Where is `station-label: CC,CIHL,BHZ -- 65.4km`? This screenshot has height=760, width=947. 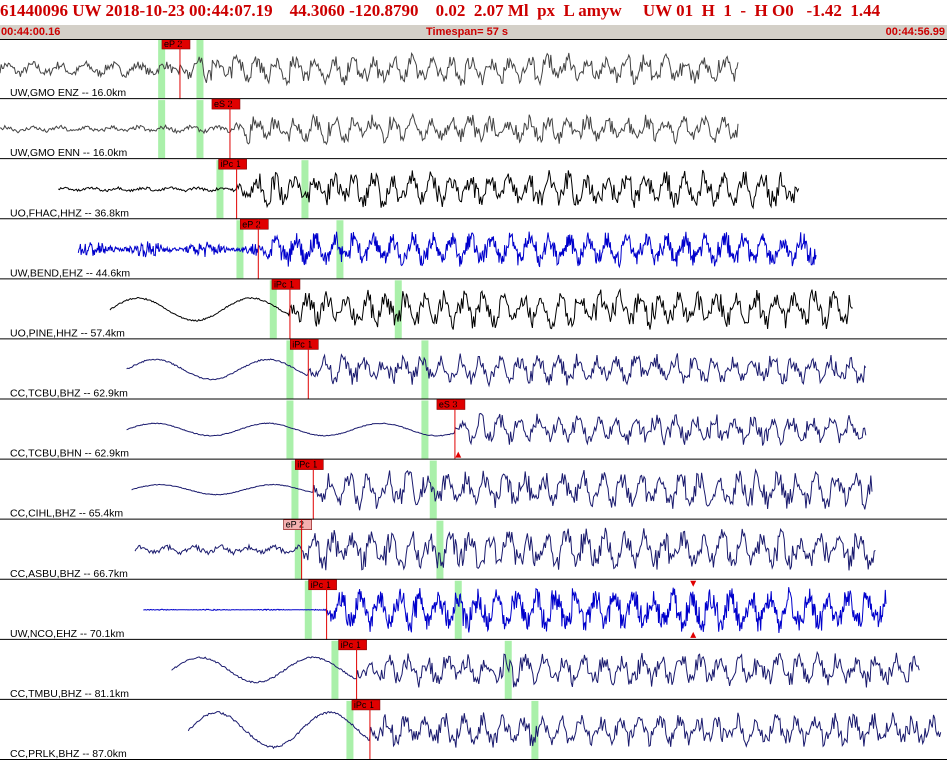
station-label: CC,CIHL,BHZ -- 65.4km is located at coordinates (66, 514).